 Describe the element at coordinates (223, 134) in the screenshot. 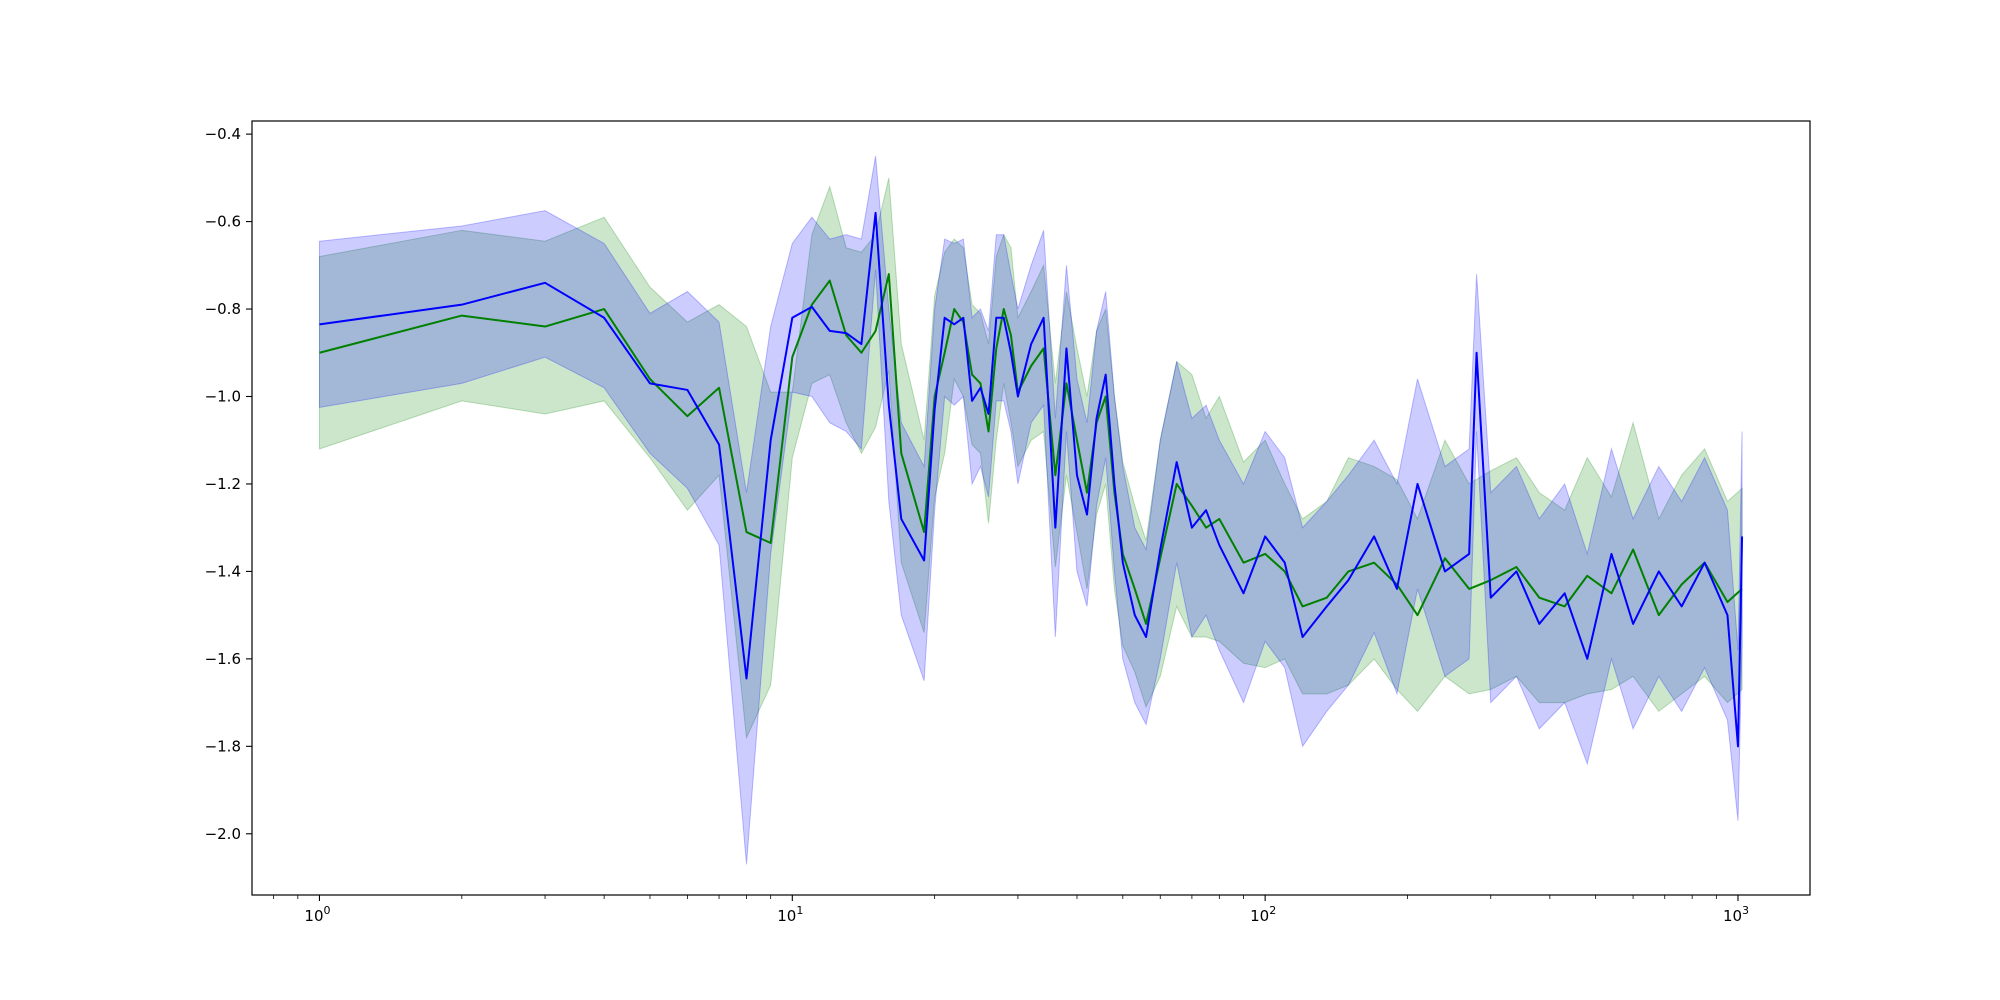

I see `y-tick-label: −0.4` at that location.